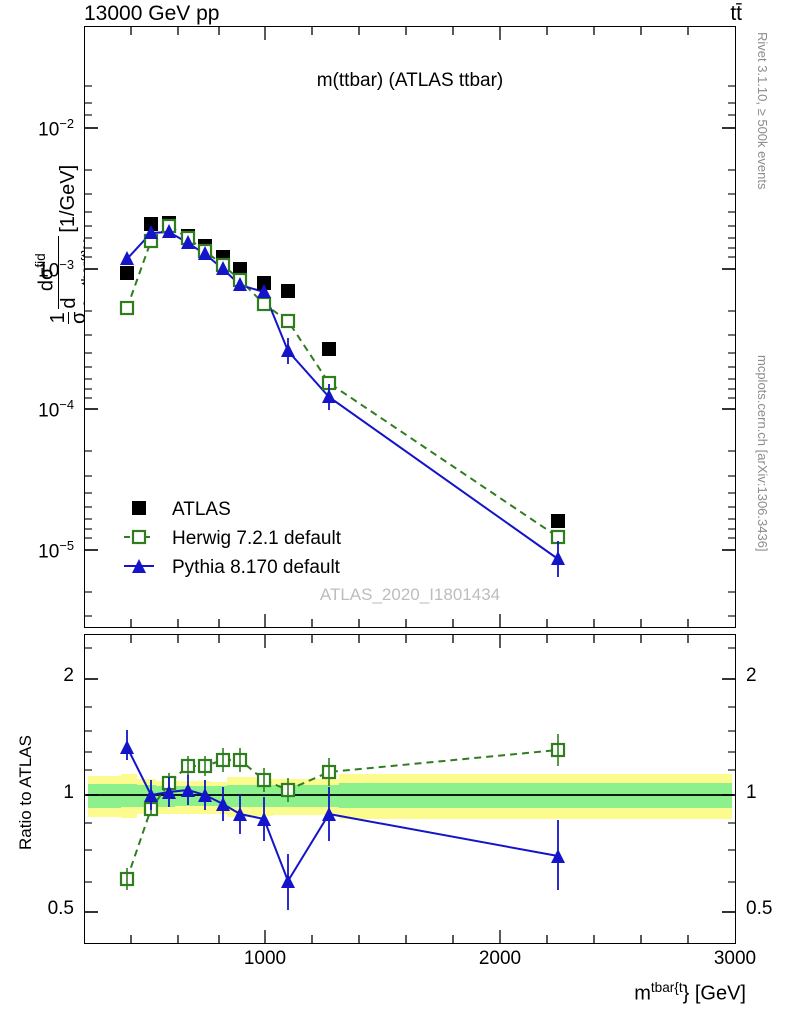 This screenshot has width=786, height=1024. I want to click on ratio-ytick-05: 0.5, so click(60, 908).